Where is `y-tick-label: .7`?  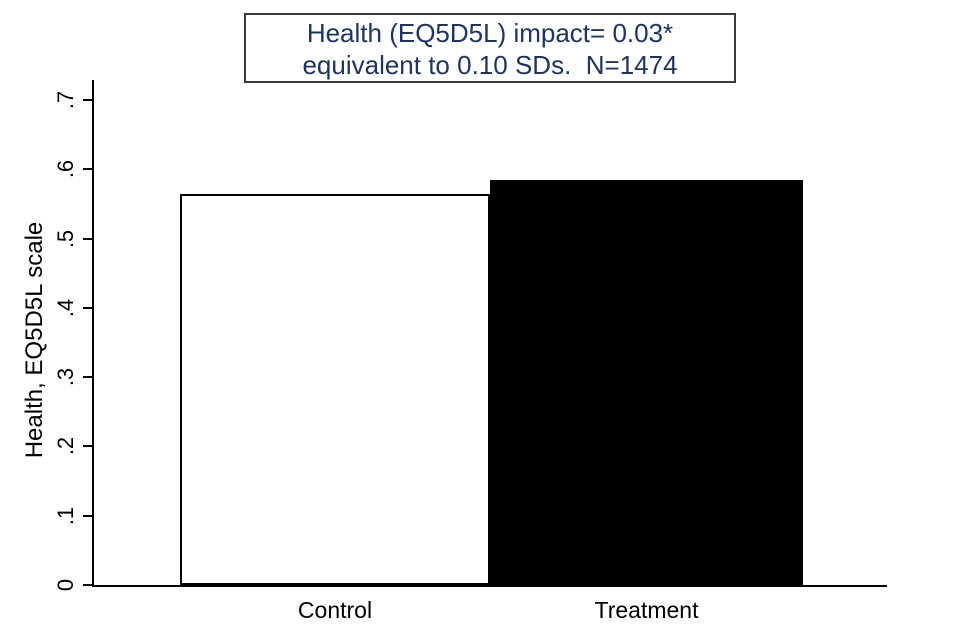 y-tick-label: .7 is located at coordinates (65, 100).